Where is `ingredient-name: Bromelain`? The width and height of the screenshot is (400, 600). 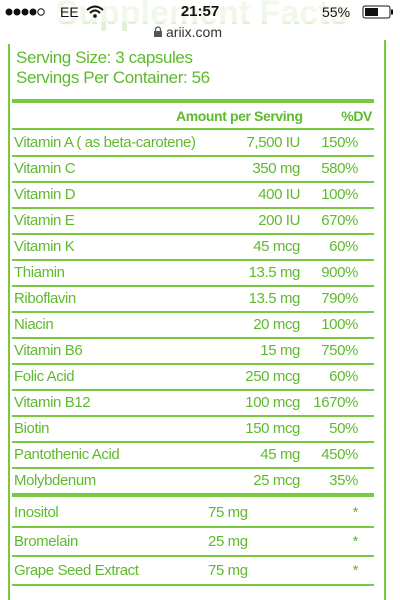 ingredient-name: Bromelain is located at coordinates (46, 541).